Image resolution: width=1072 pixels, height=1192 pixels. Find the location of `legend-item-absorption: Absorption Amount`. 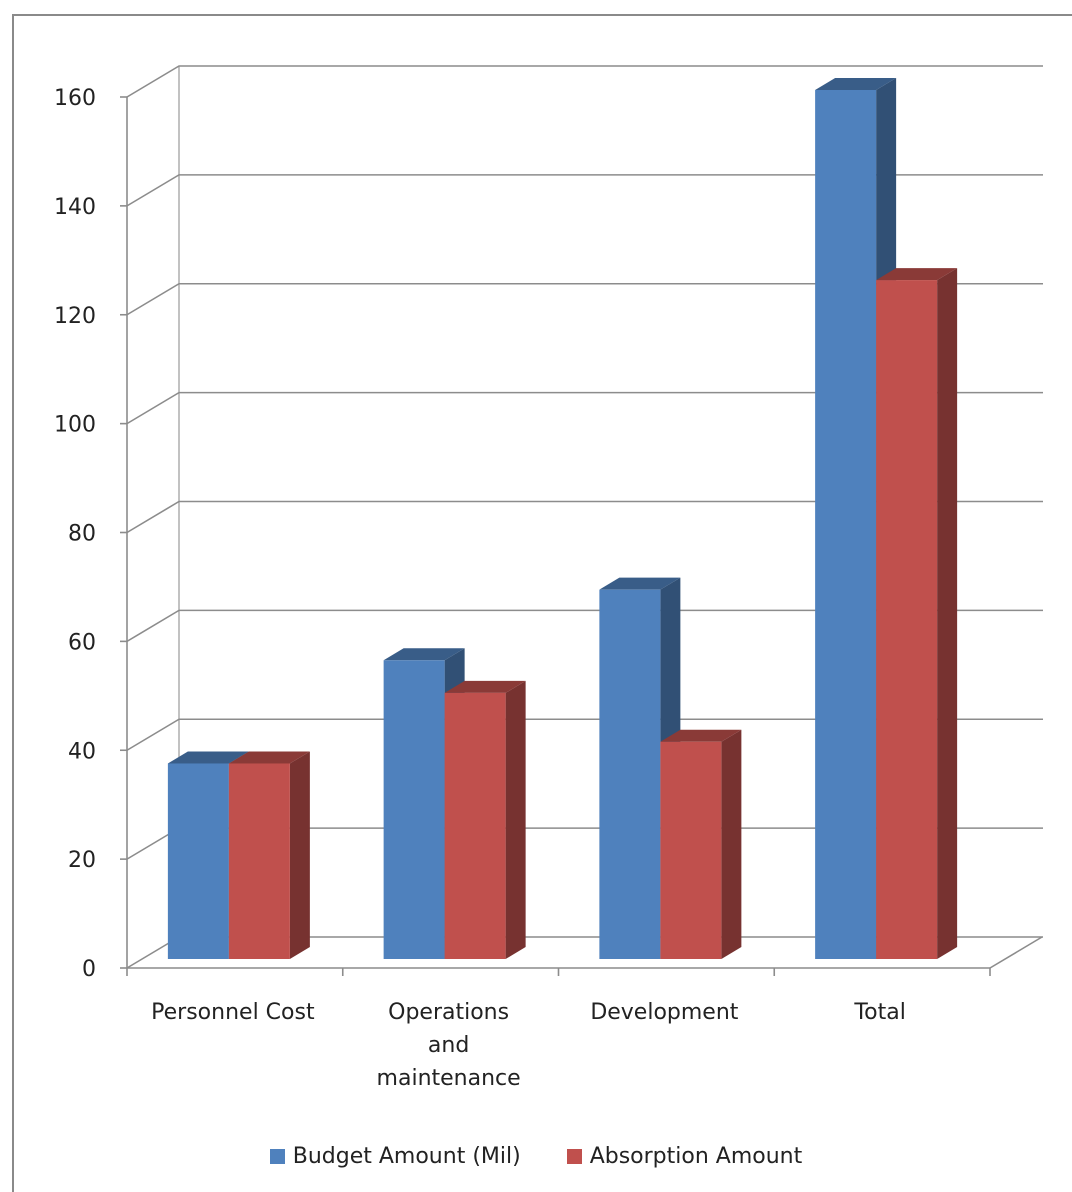

legend-item-absorption: Absorption Amount is located at coordinates (684, 1156).